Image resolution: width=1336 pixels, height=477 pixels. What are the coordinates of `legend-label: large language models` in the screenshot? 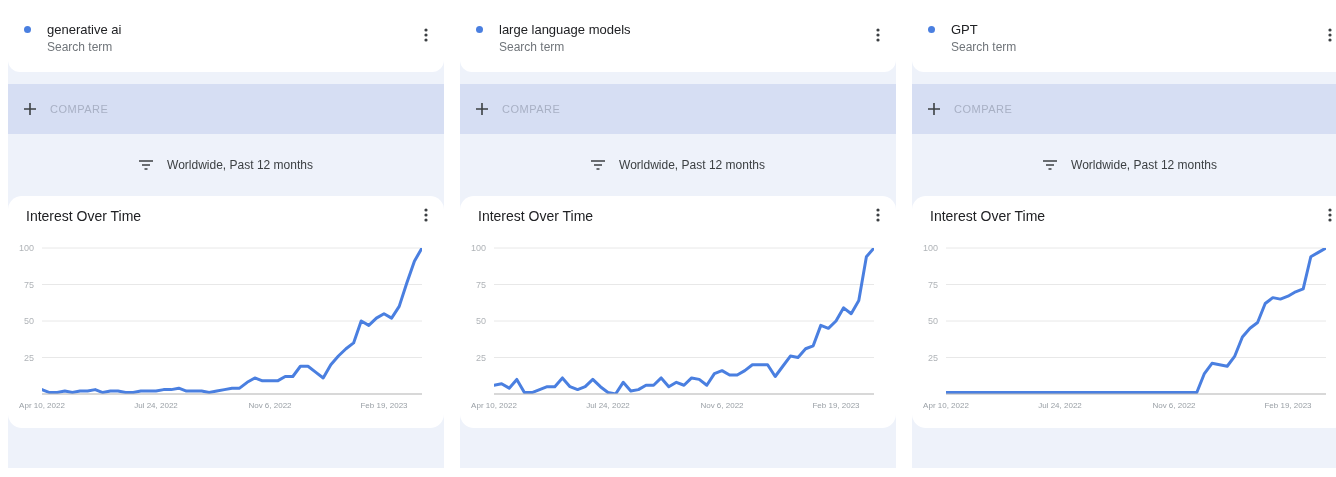 It's located at (565, 29).